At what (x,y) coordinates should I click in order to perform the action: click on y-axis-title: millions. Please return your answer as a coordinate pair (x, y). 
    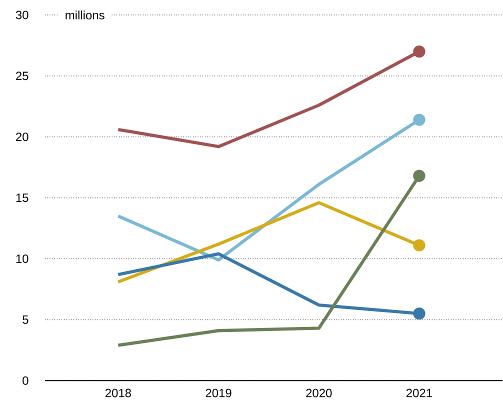
    Looking at the image, I should click on (85, 15).